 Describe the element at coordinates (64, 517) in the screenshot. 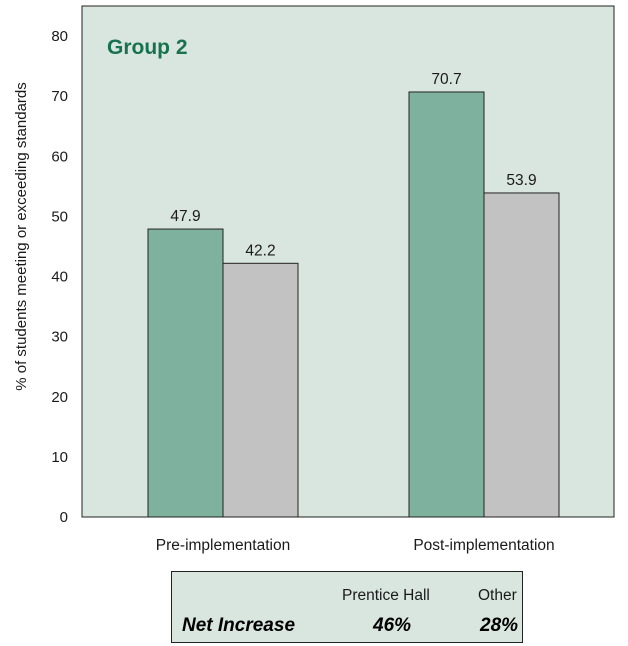

I see `y-tick-label: 0` at that location.